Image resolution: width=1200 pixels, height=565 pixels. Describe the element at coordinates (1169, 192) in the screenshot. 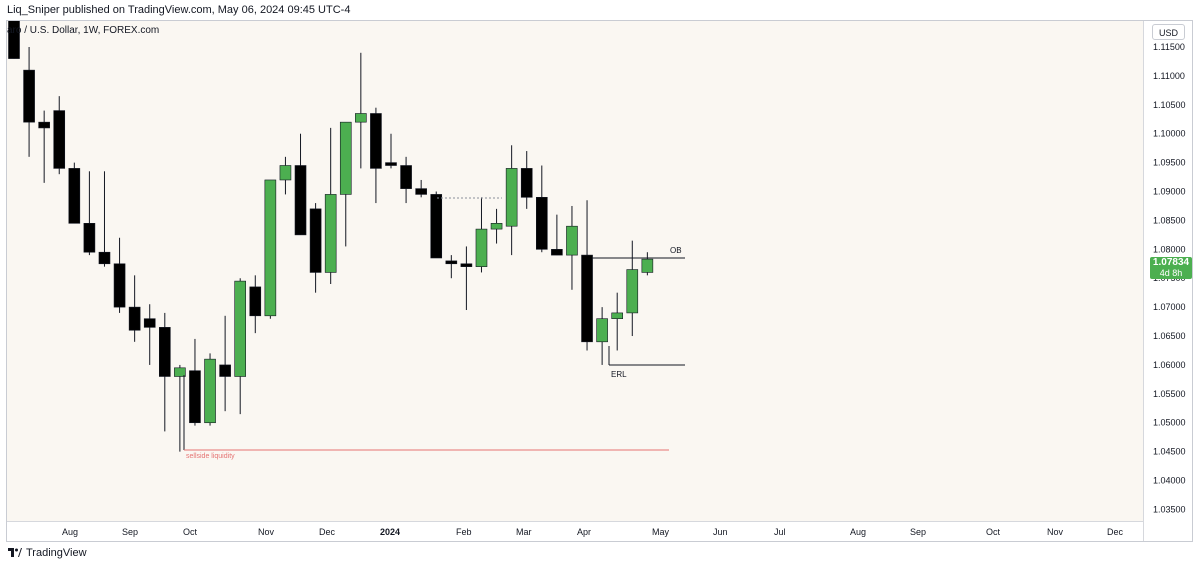

I see `price-tick-label: 1.09000` at that location.